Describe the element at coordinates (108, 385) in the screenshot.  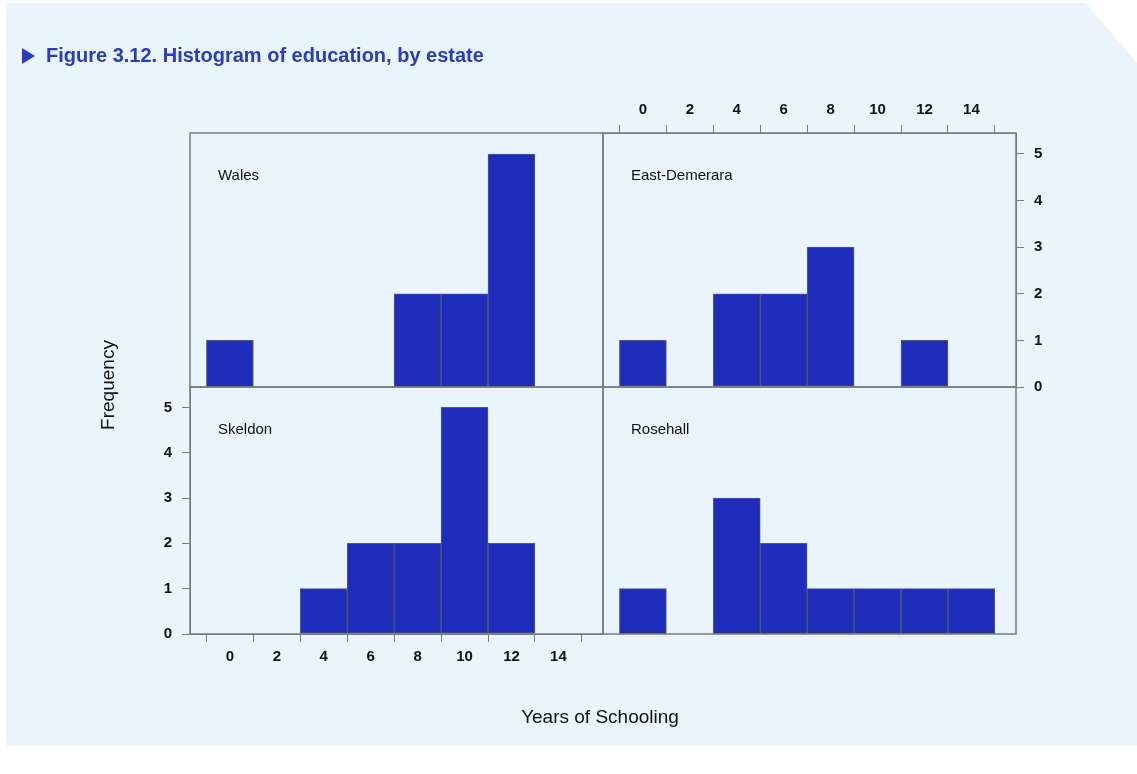
I see `y-axis-title: Frequency` at that location.